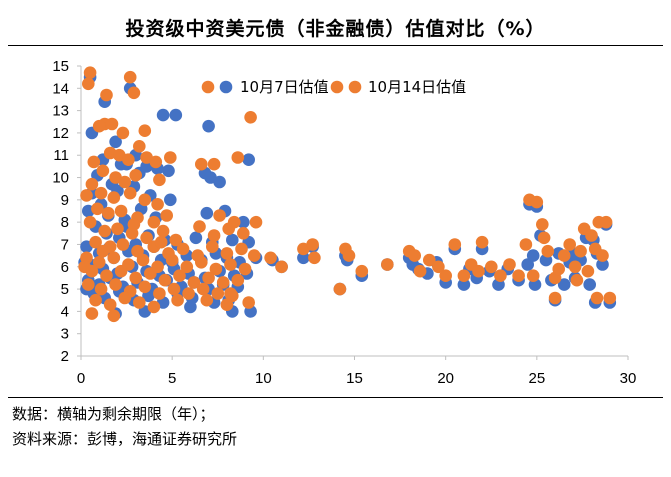 Image resolution: width=671 pixels, height=477 pixels. I want to click on notes-divider, so click(335, 397).